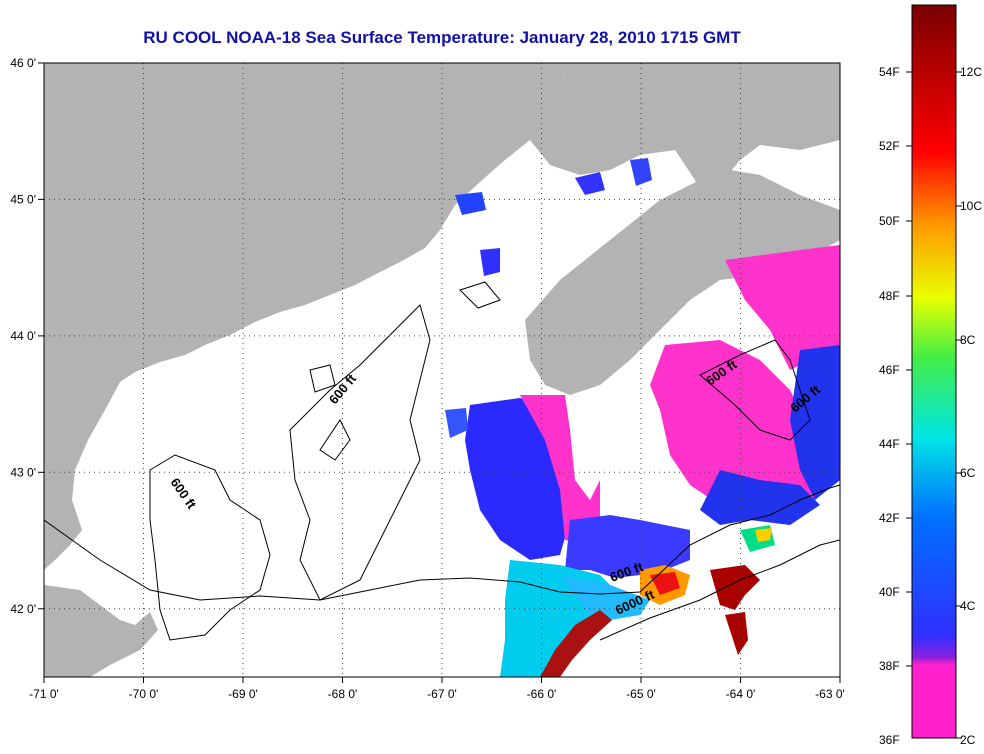 This screenshot has width=984, height=754. Describe the element at coordinates (968, 340) in the screenshot. I see `colorbar-c-label: 8C` at that location.